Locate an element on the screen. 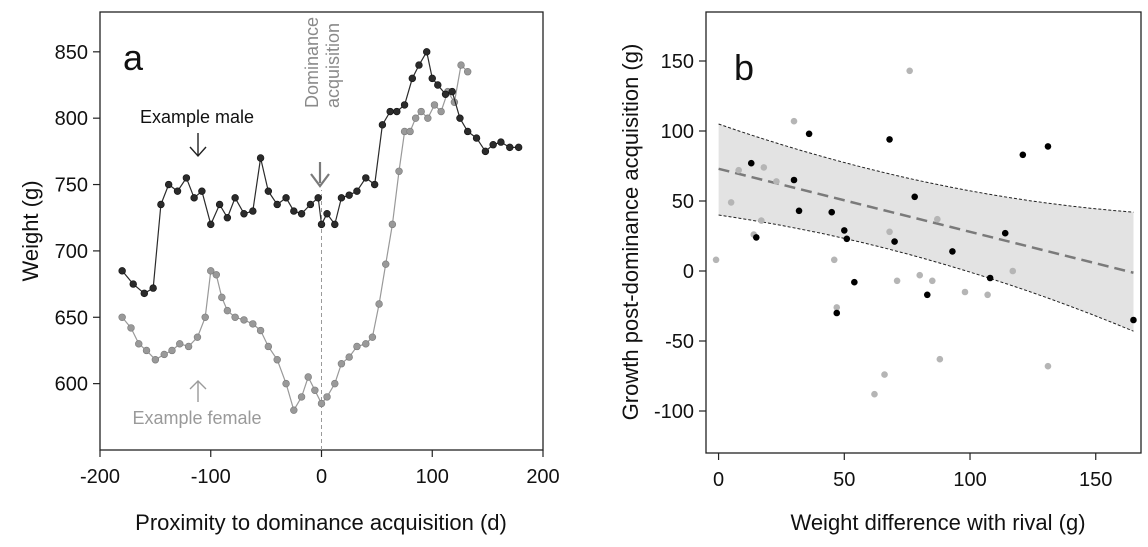 Image resolution: width=1148 pixels, height=547 pixels. panel-b-y-axis-title: Growth post-dominance acquisition (g) is located at coordinates (630, 232).